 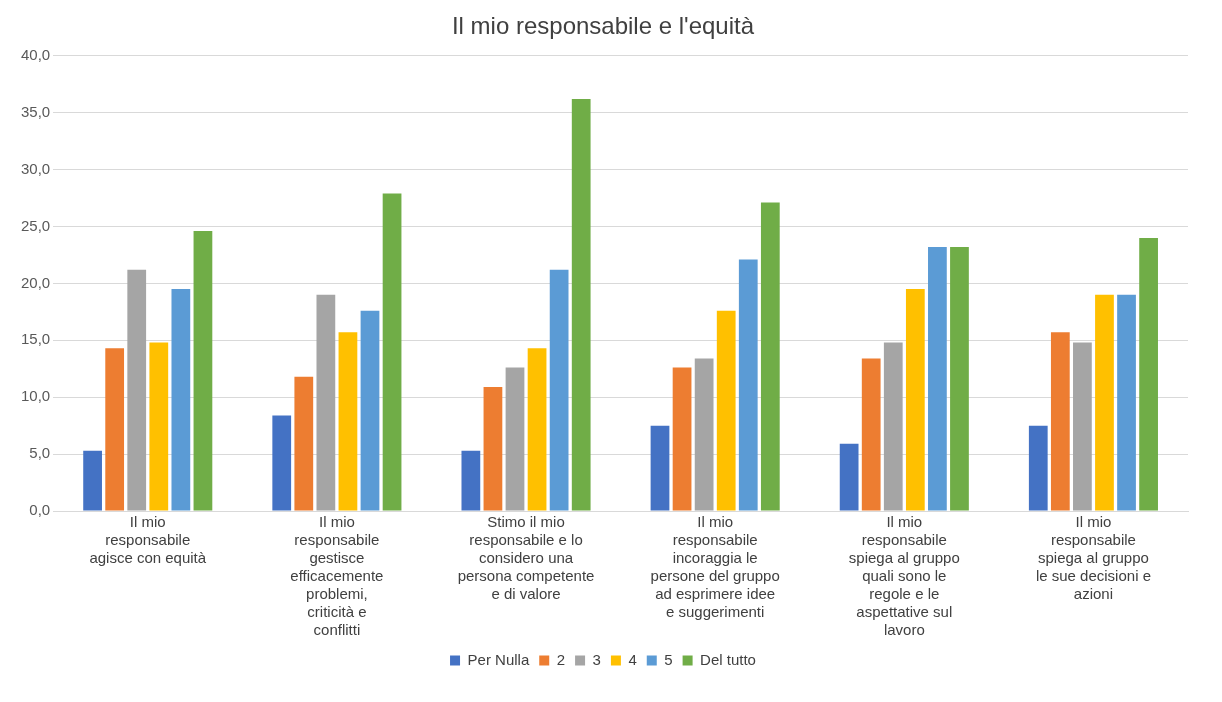 I want to click on y-tick-label: 40,0, so click(x=35, y=54).